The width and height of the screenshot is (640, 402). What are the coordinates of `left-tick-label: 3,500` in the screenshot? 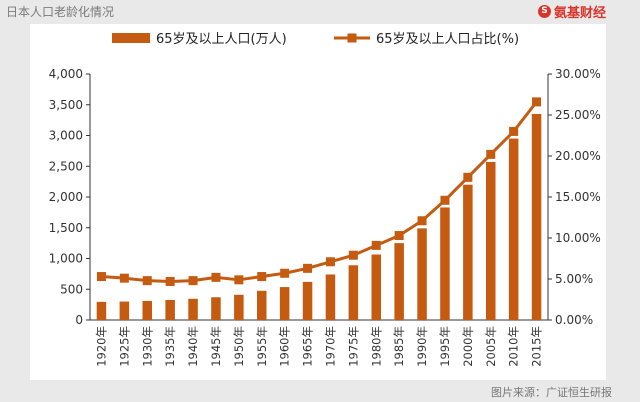 It's located at (66, 105).